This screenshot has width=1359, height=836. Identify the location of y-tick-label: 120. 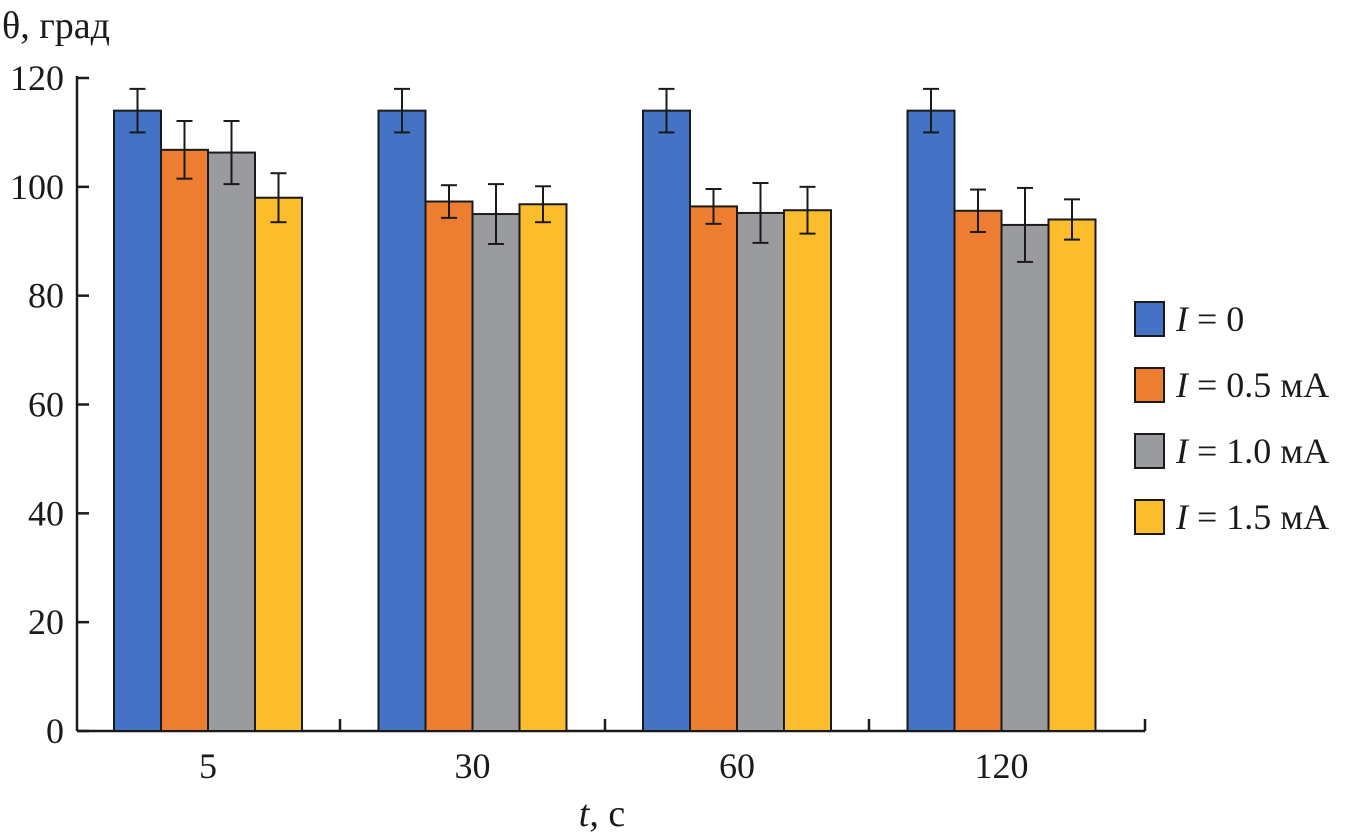
(37, 78).